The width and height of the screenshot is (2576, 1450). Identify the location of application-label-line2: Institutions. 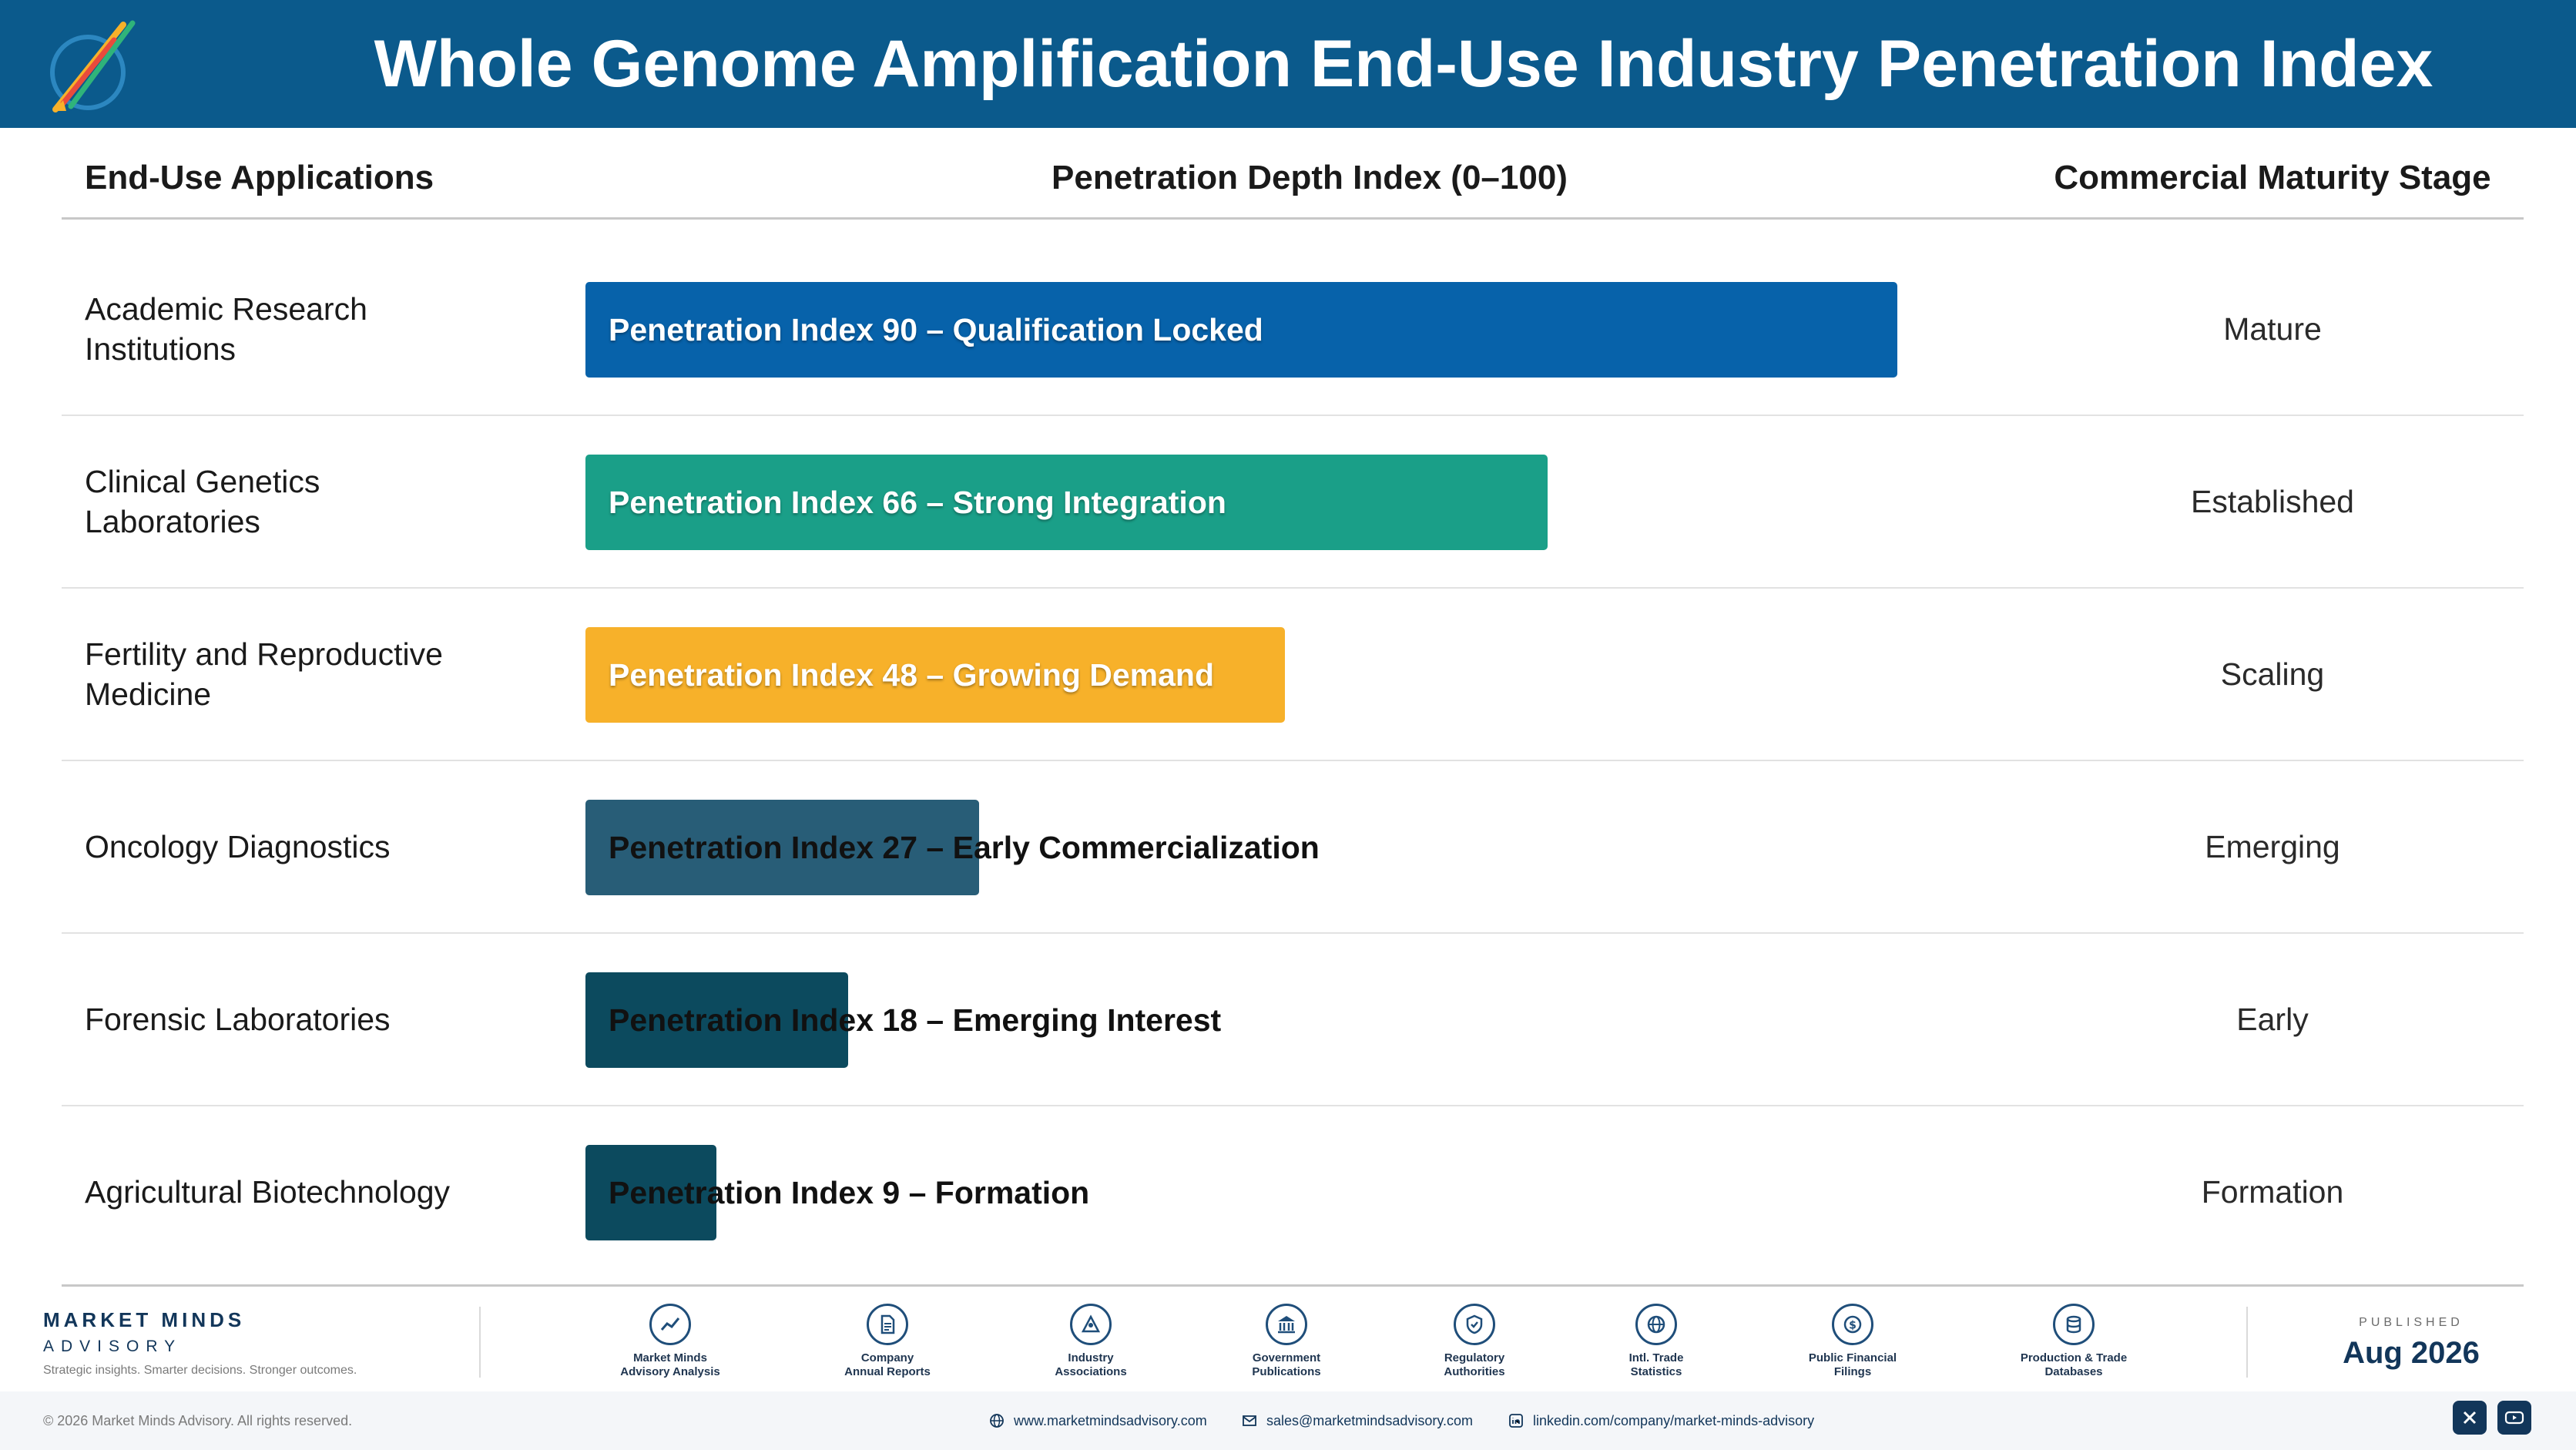
(160, 349).